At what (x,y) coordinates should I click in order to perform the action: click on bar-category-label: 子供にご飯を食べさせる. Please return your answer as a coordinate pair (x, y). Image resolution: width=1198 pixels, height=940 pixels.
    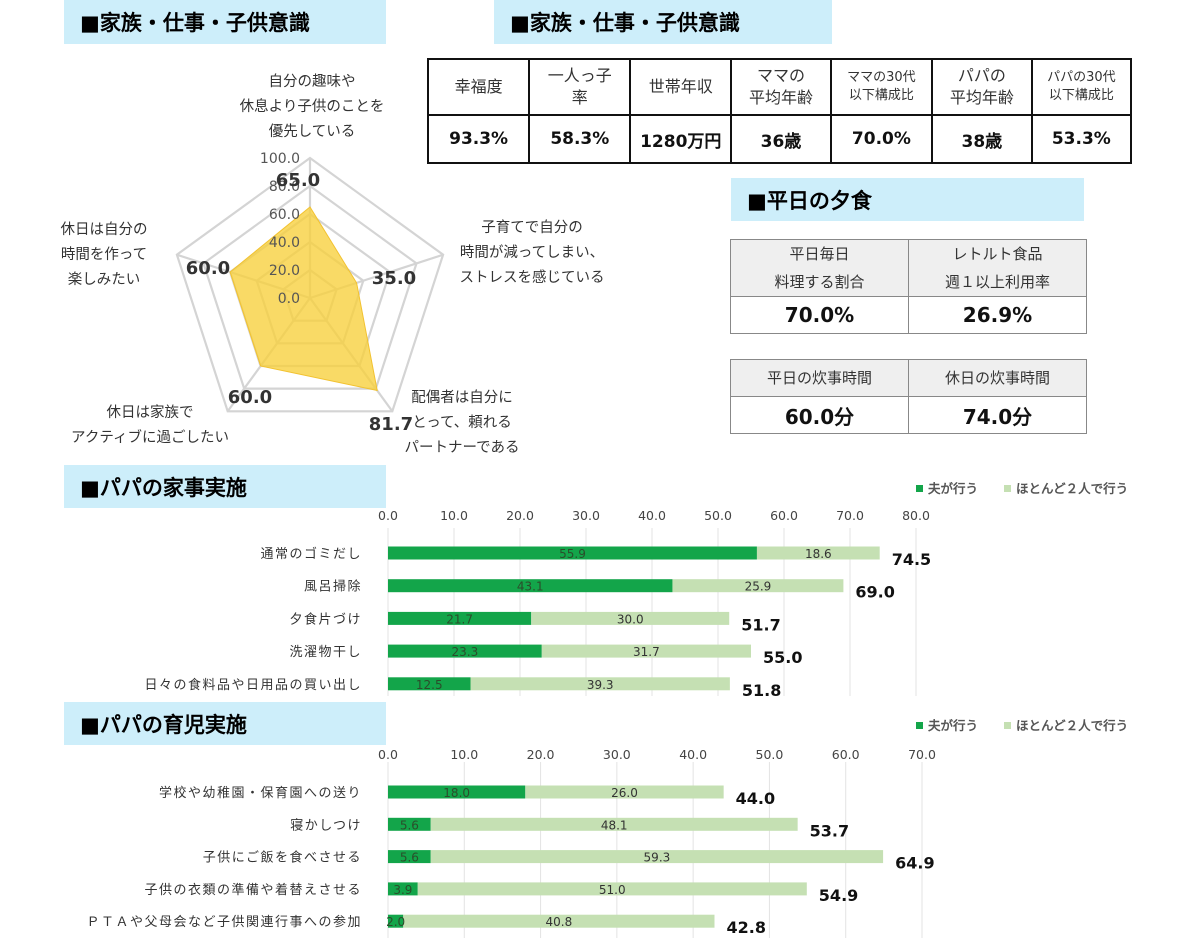
    Looking at the image, I should click on (282, 858).